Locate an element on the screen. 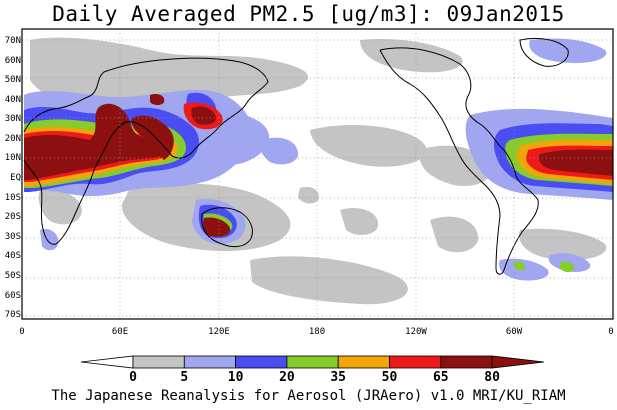 This screenshot has width=617, height=410. lat-label: 40S is located at coordinates (13, 256).